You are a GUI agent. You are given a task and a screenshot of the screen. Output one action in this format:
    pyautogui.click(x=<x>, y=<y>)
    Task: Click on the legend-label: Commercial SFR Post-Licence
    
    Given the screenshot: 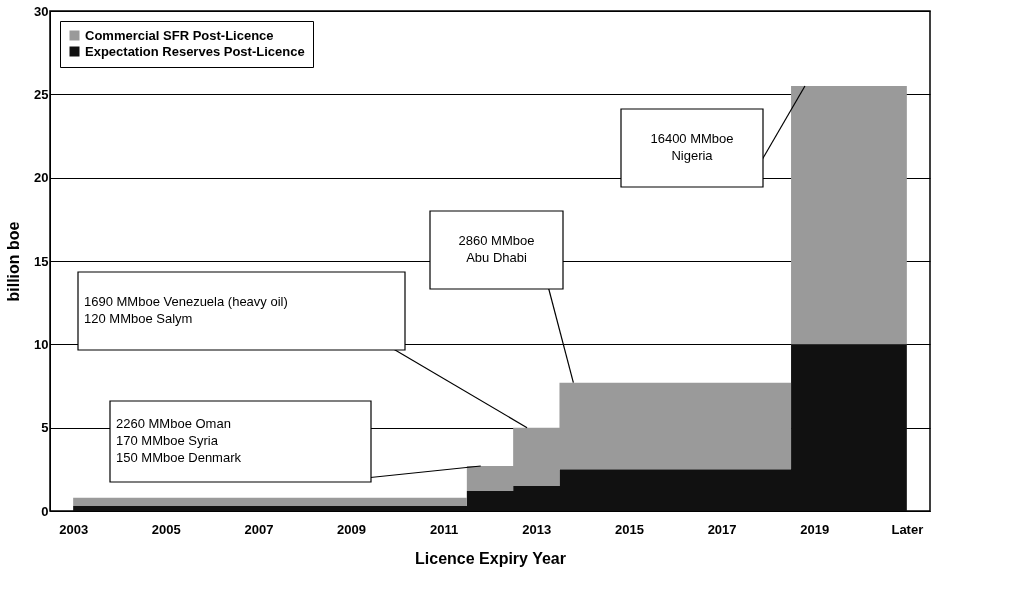 What is the action you would take?
    pyautogui.click(x=179, y=35)
    